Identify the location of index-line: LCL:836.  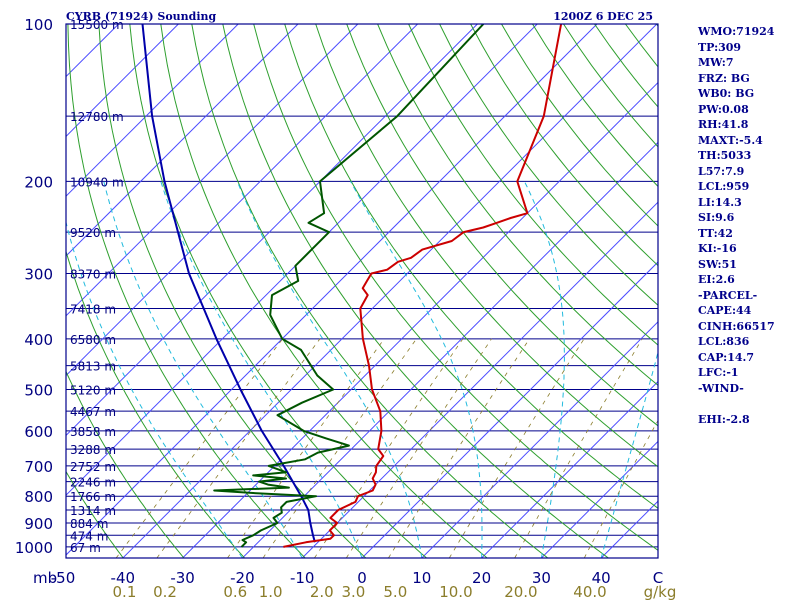
(724, 341).